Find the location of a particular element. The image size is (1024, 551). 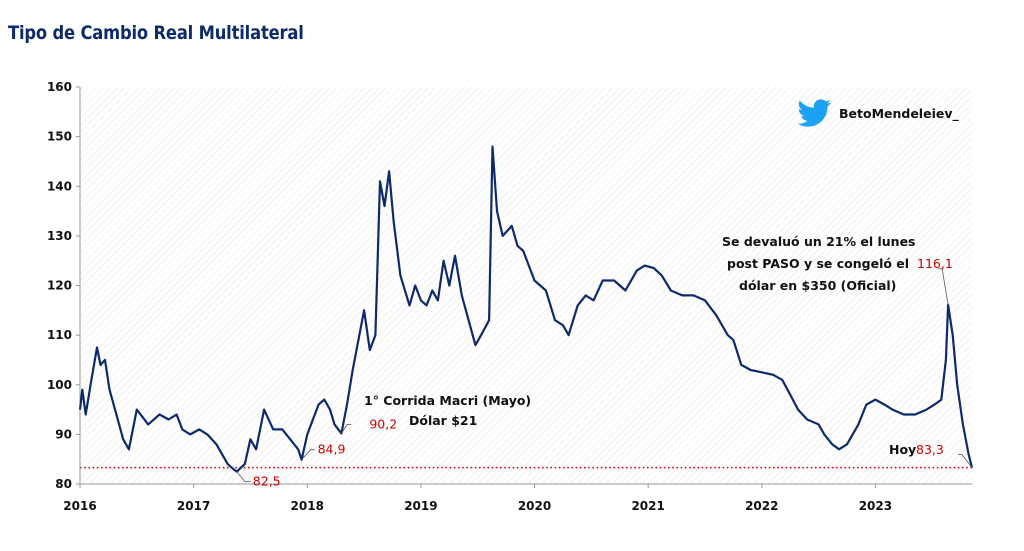

y-tick-label: 120 is located at coordinates (59, 286).